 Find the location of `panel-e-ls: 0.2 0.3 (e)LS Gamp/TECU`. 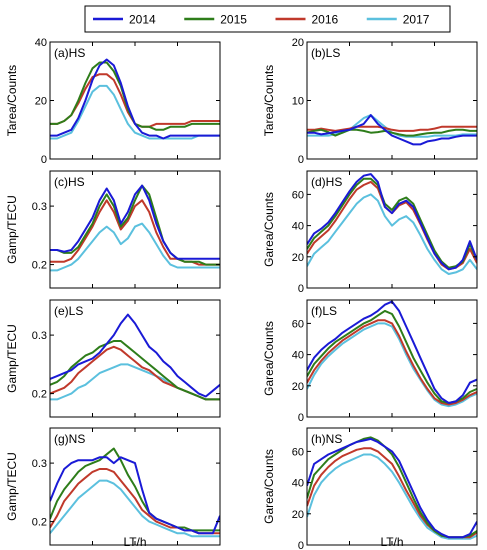

panel-e-ls: 0.2 0.3 (e)LS Gamp/TECU is located at coordinates (113, 358).